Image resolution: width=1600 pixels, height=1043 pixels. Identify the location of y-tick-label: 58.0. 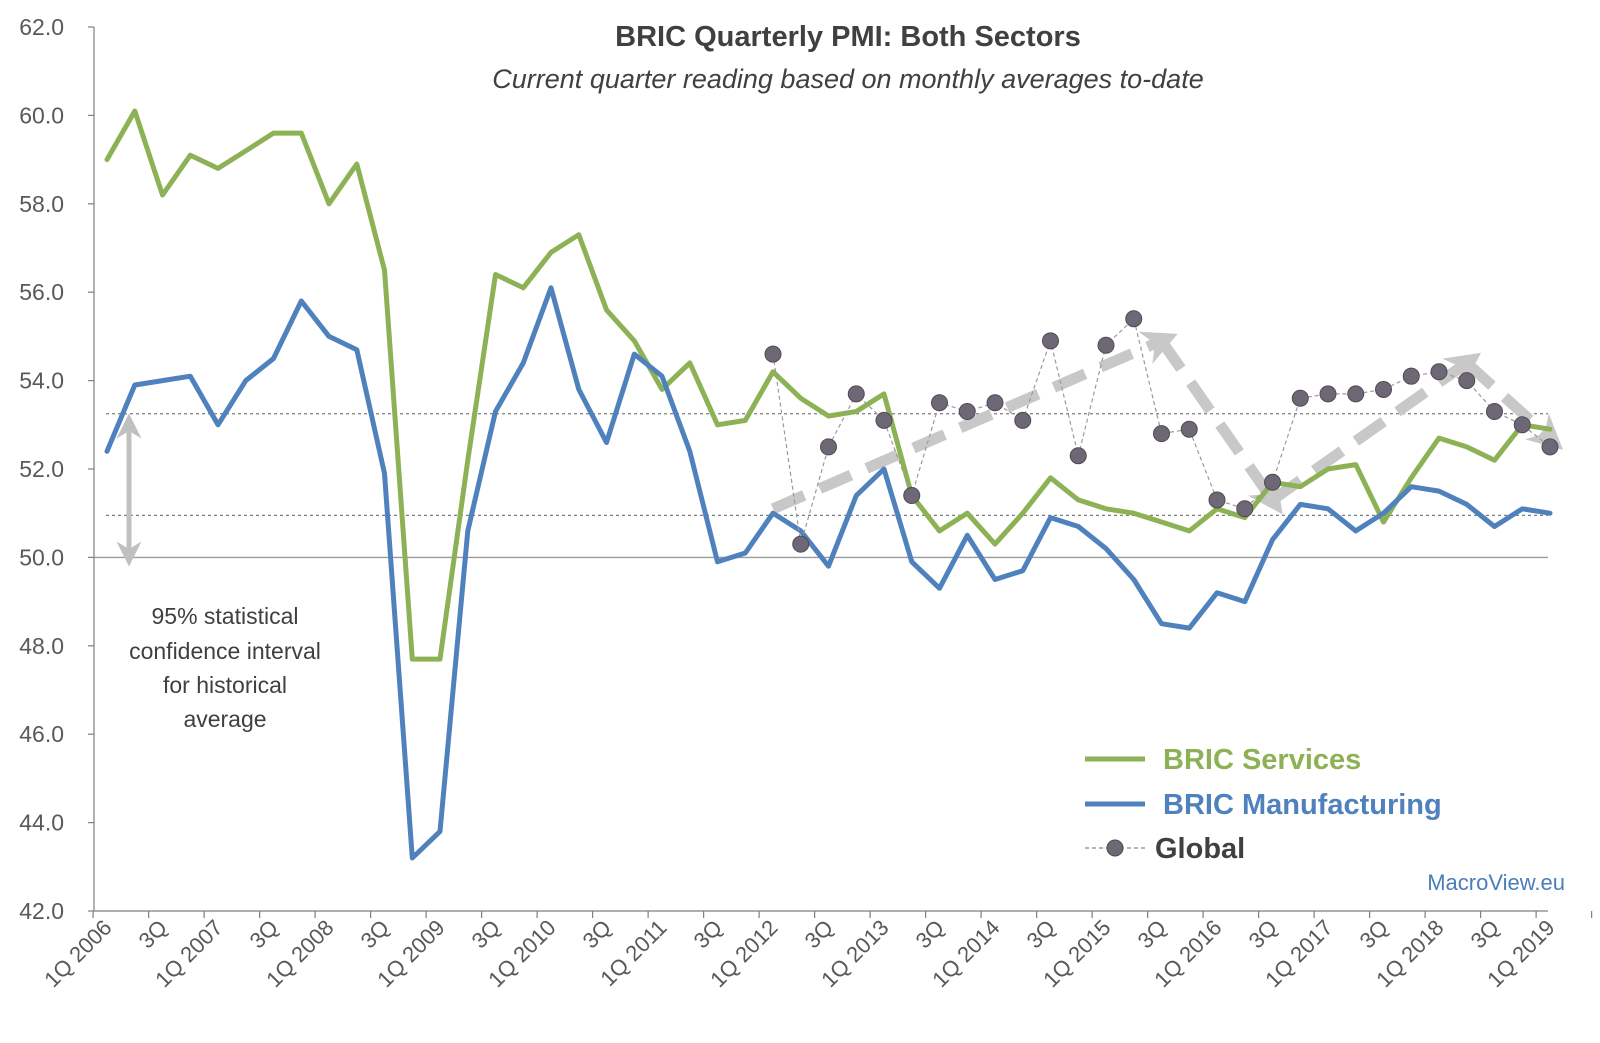
(41, 204).